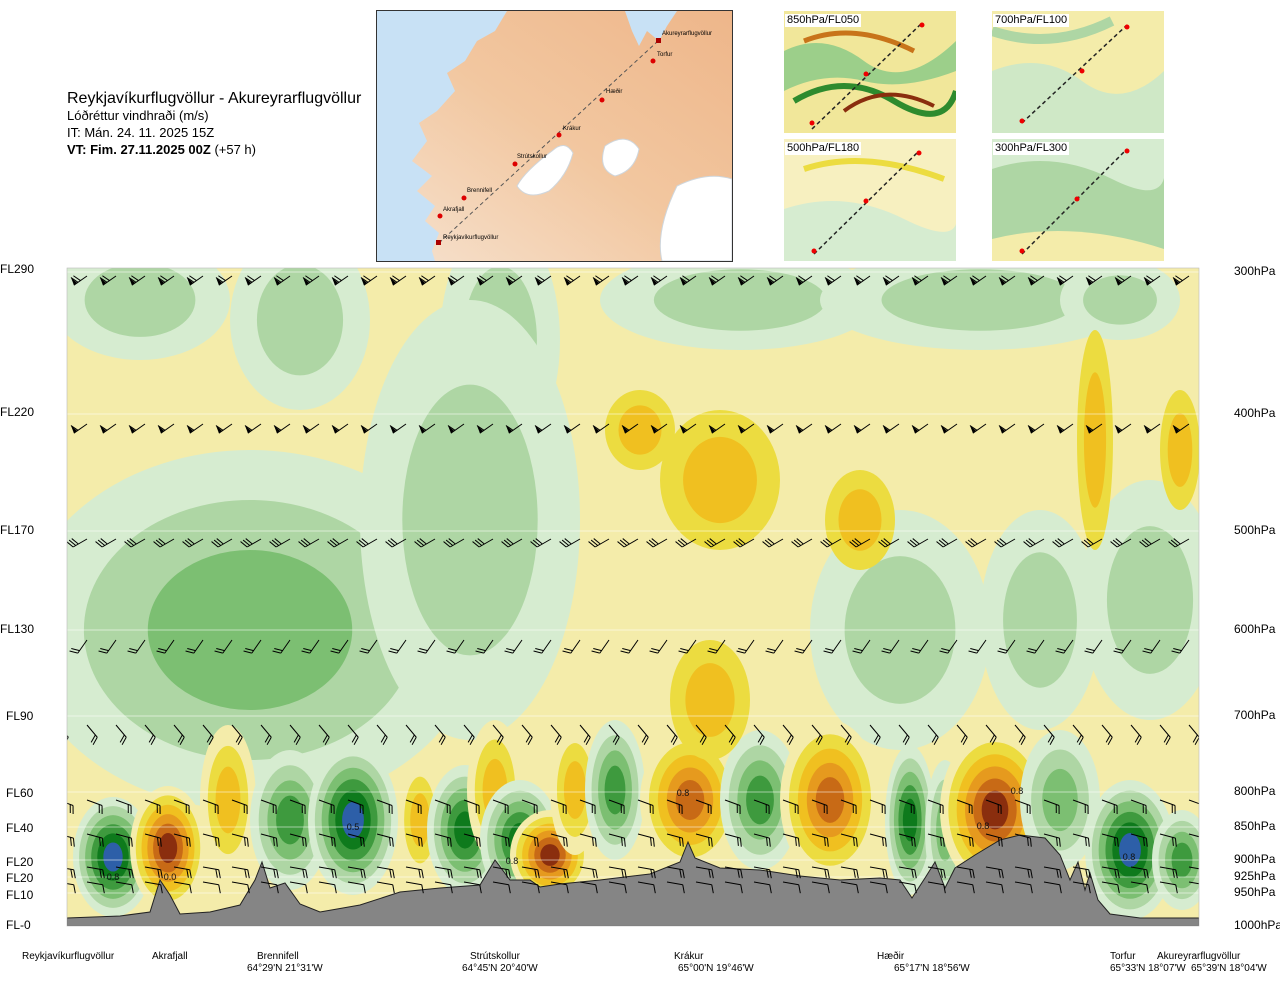 Image resolution: width=1280 pixels, height=981 pixels. Describe the element at coordinates (353, 827) in the screenshot. I see `contour-label: 0.5` at that location.